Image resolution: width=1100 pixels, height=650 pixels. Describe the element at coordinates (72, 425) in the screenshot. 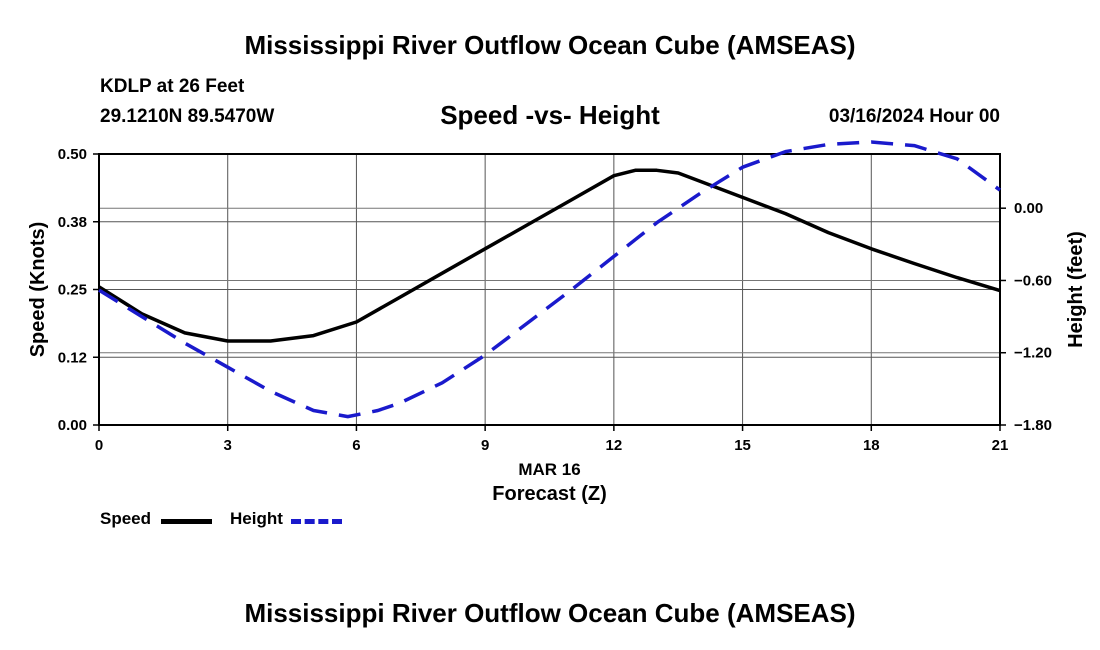

I see `y-tick-label: 0.00` at that location.